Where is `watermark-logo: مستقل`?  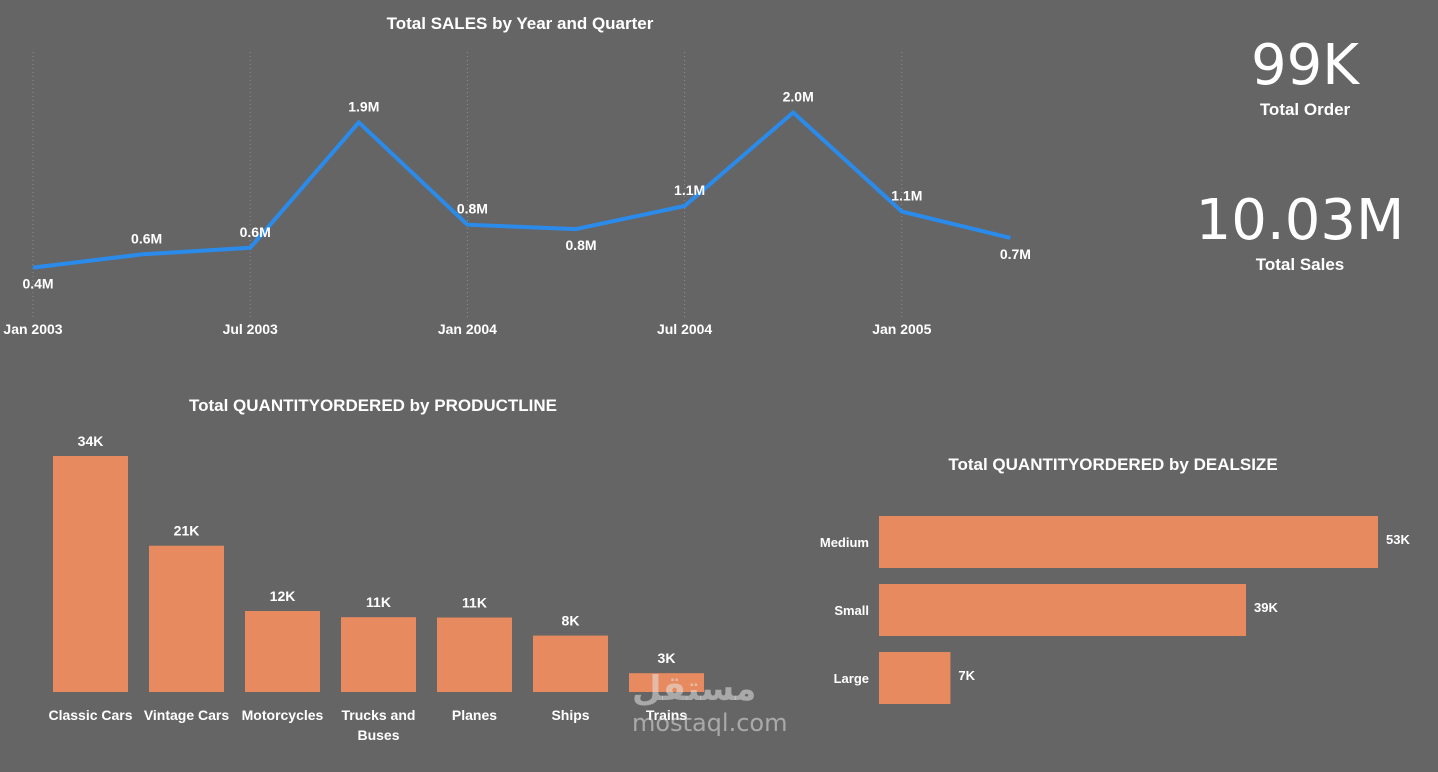
watermark-logo: مستقل is located at coordinates (694, 689).